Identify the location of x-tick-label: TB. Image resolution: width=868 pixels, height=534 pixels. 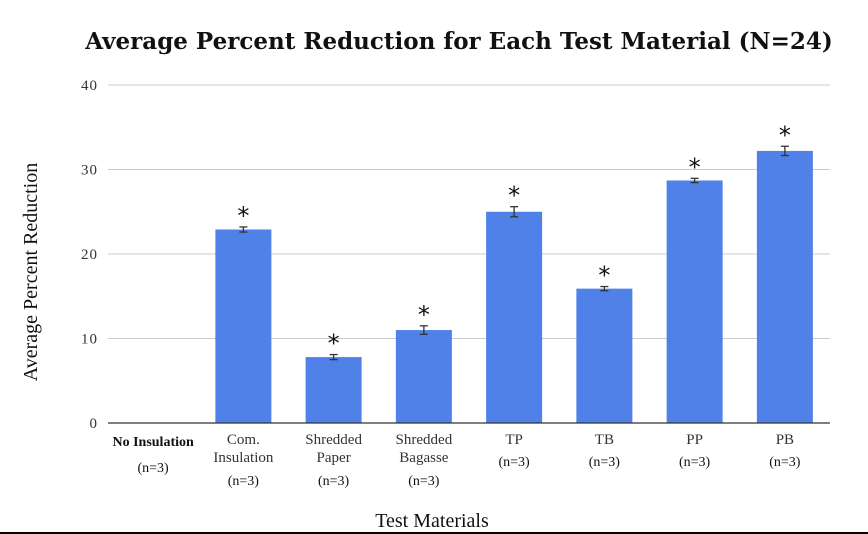
(604, 440).